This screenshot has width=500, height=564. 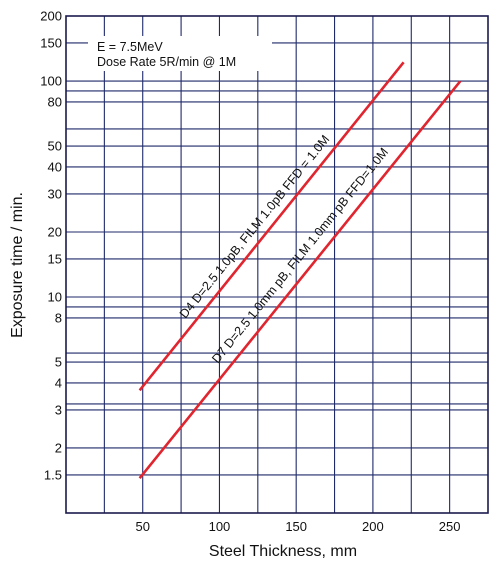 What do you see at coordinates (51, 16) in the screenshot?
I see `y-tick-label: 200` at bounding box center [51, 16].